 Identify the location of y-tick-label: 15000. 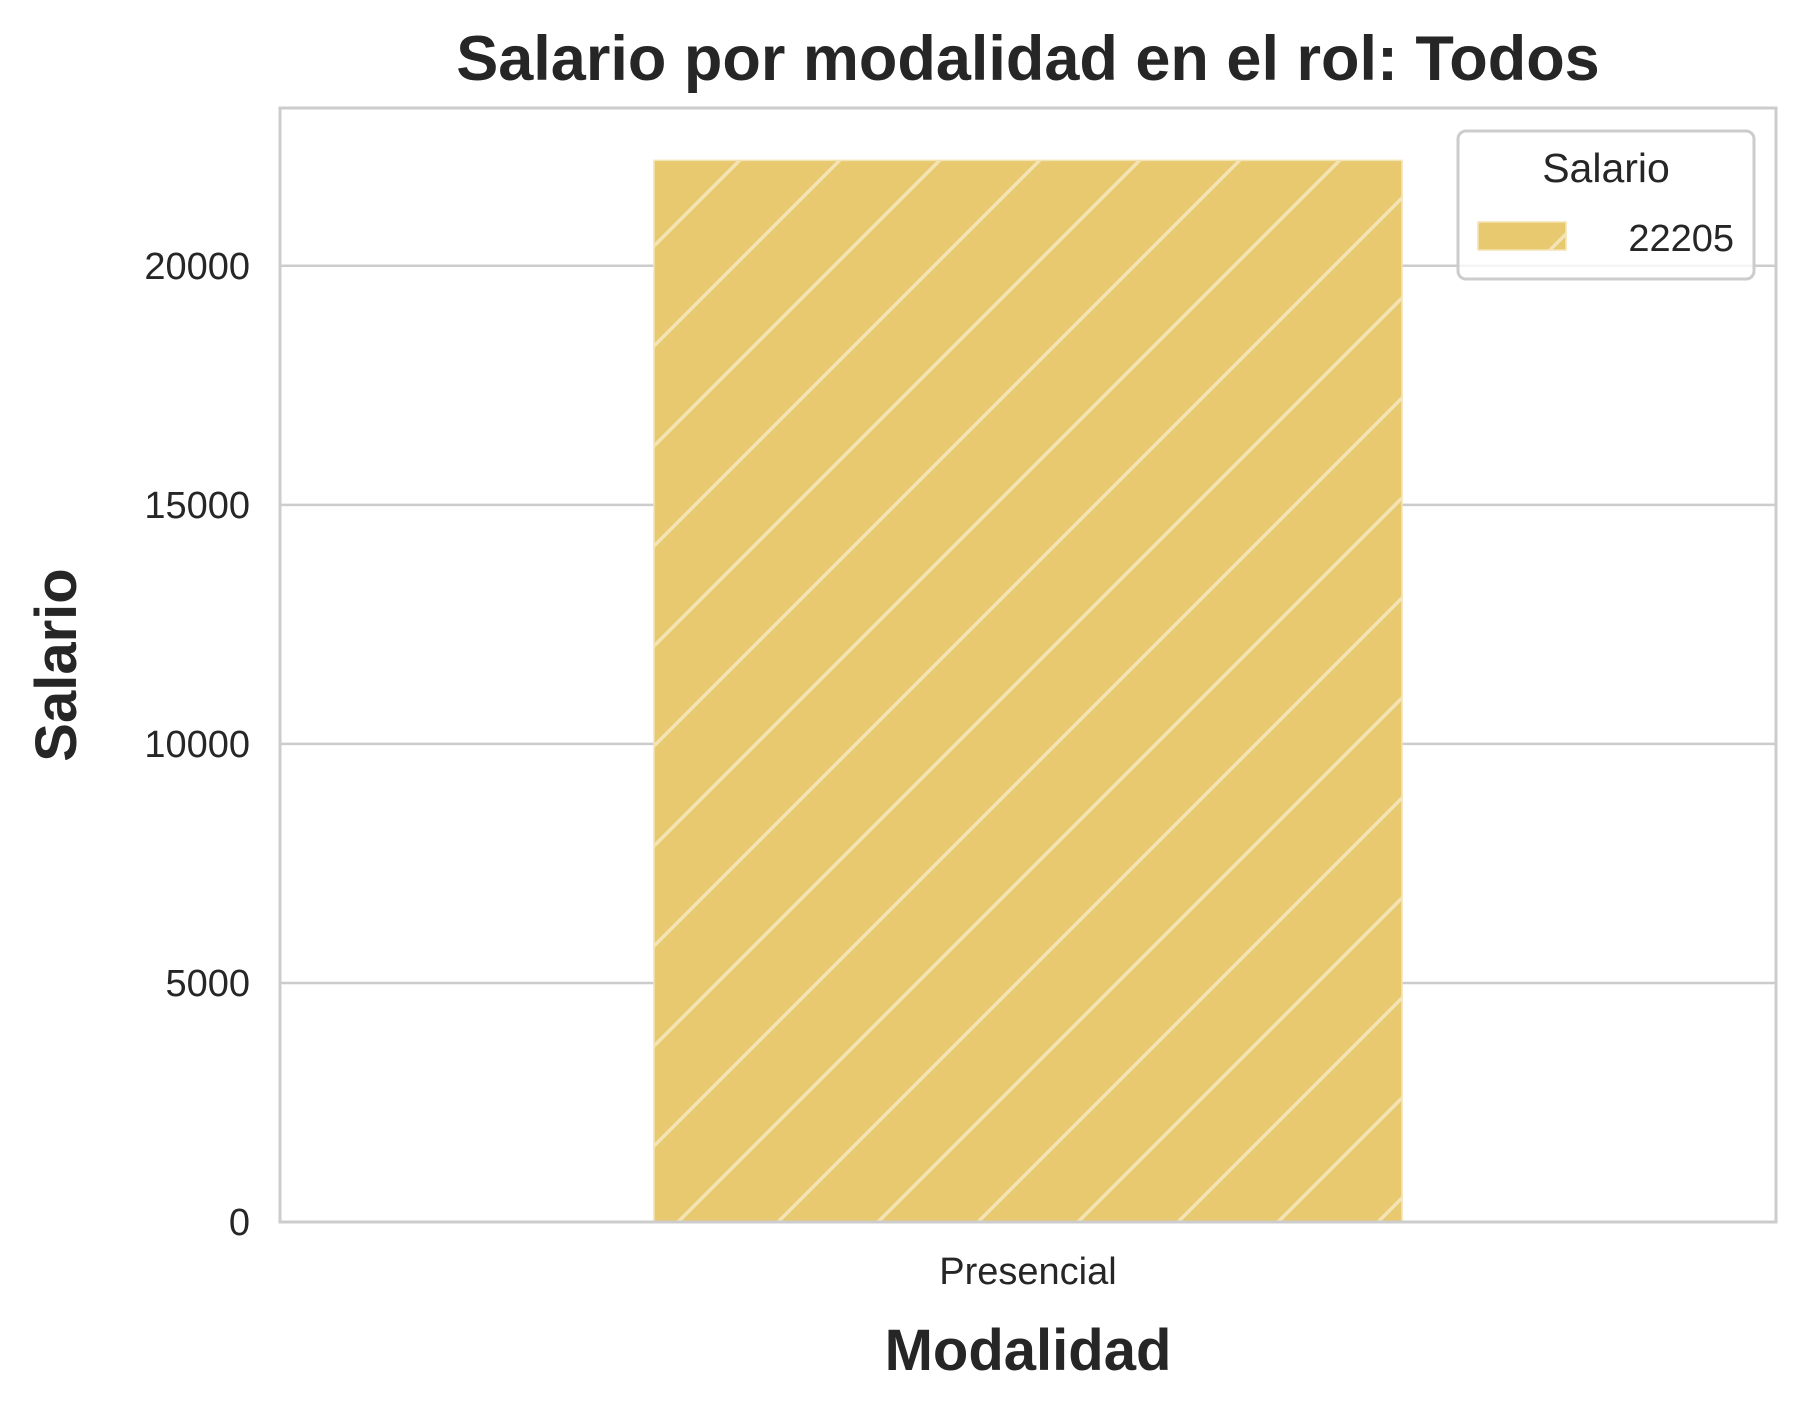
(197, 506).